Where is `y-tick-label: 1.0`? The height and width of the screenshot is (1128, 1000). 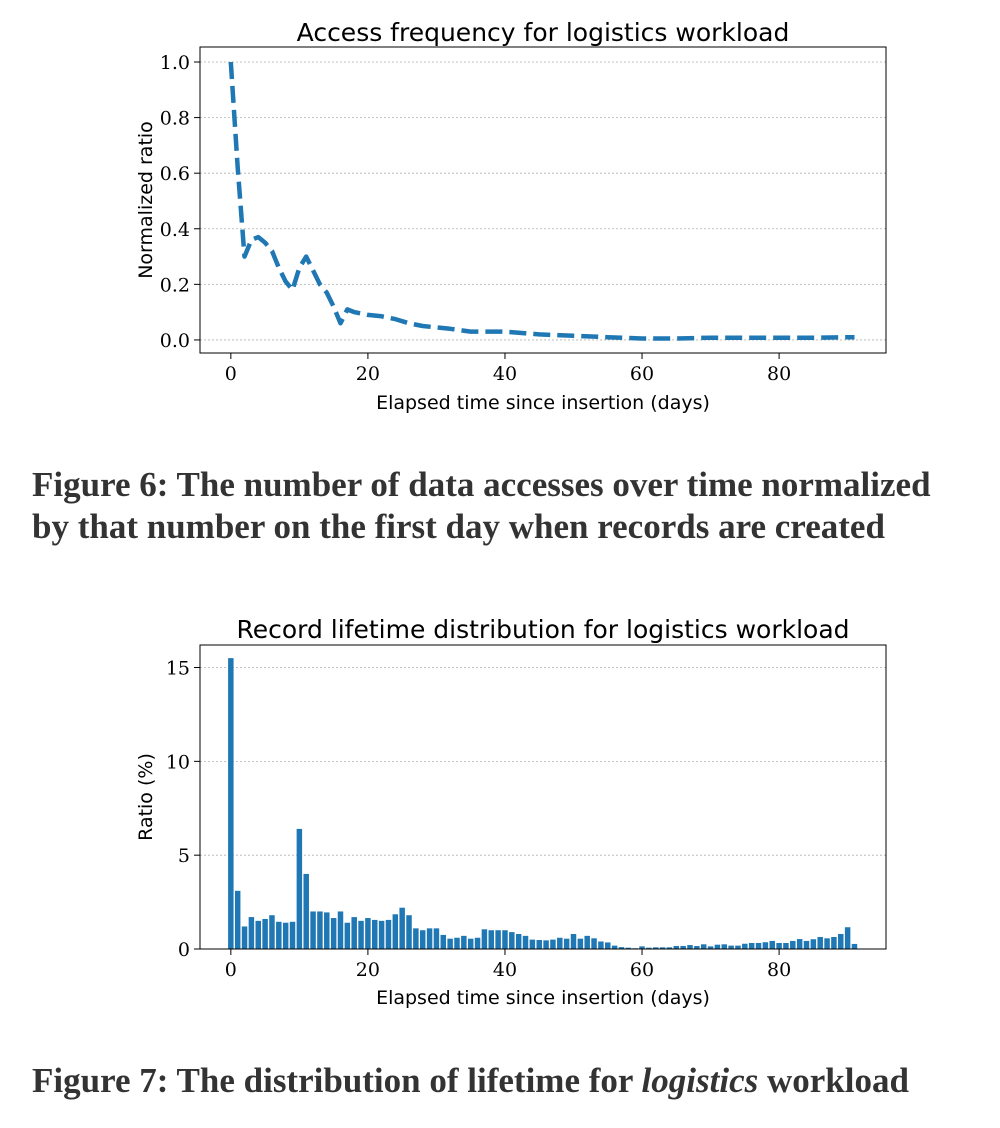
y-tick-label: 1.0 is located at coordinates (175, 63).